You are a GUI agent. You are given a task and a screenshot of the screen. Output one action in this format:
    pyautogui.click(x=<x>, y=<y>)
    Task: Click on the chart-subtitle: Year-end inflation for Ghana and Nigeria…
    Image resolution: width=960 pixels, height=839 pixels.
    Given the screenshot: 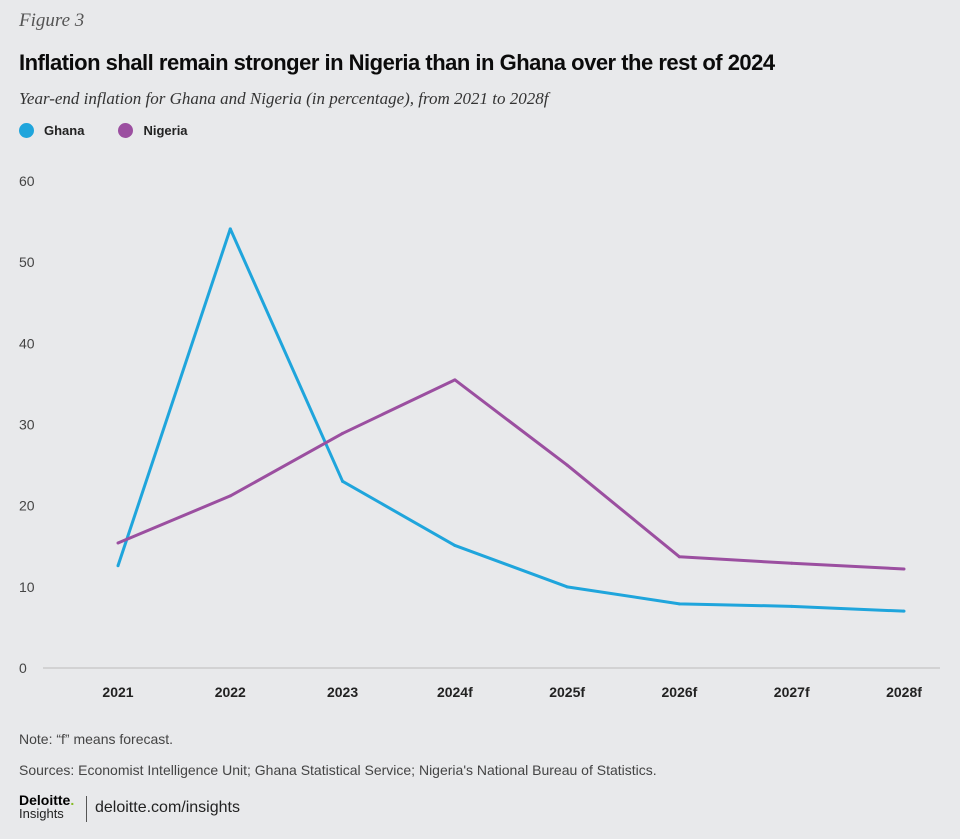 What is the action you would take?
    pyautogui.click(x=284, y=98)
    